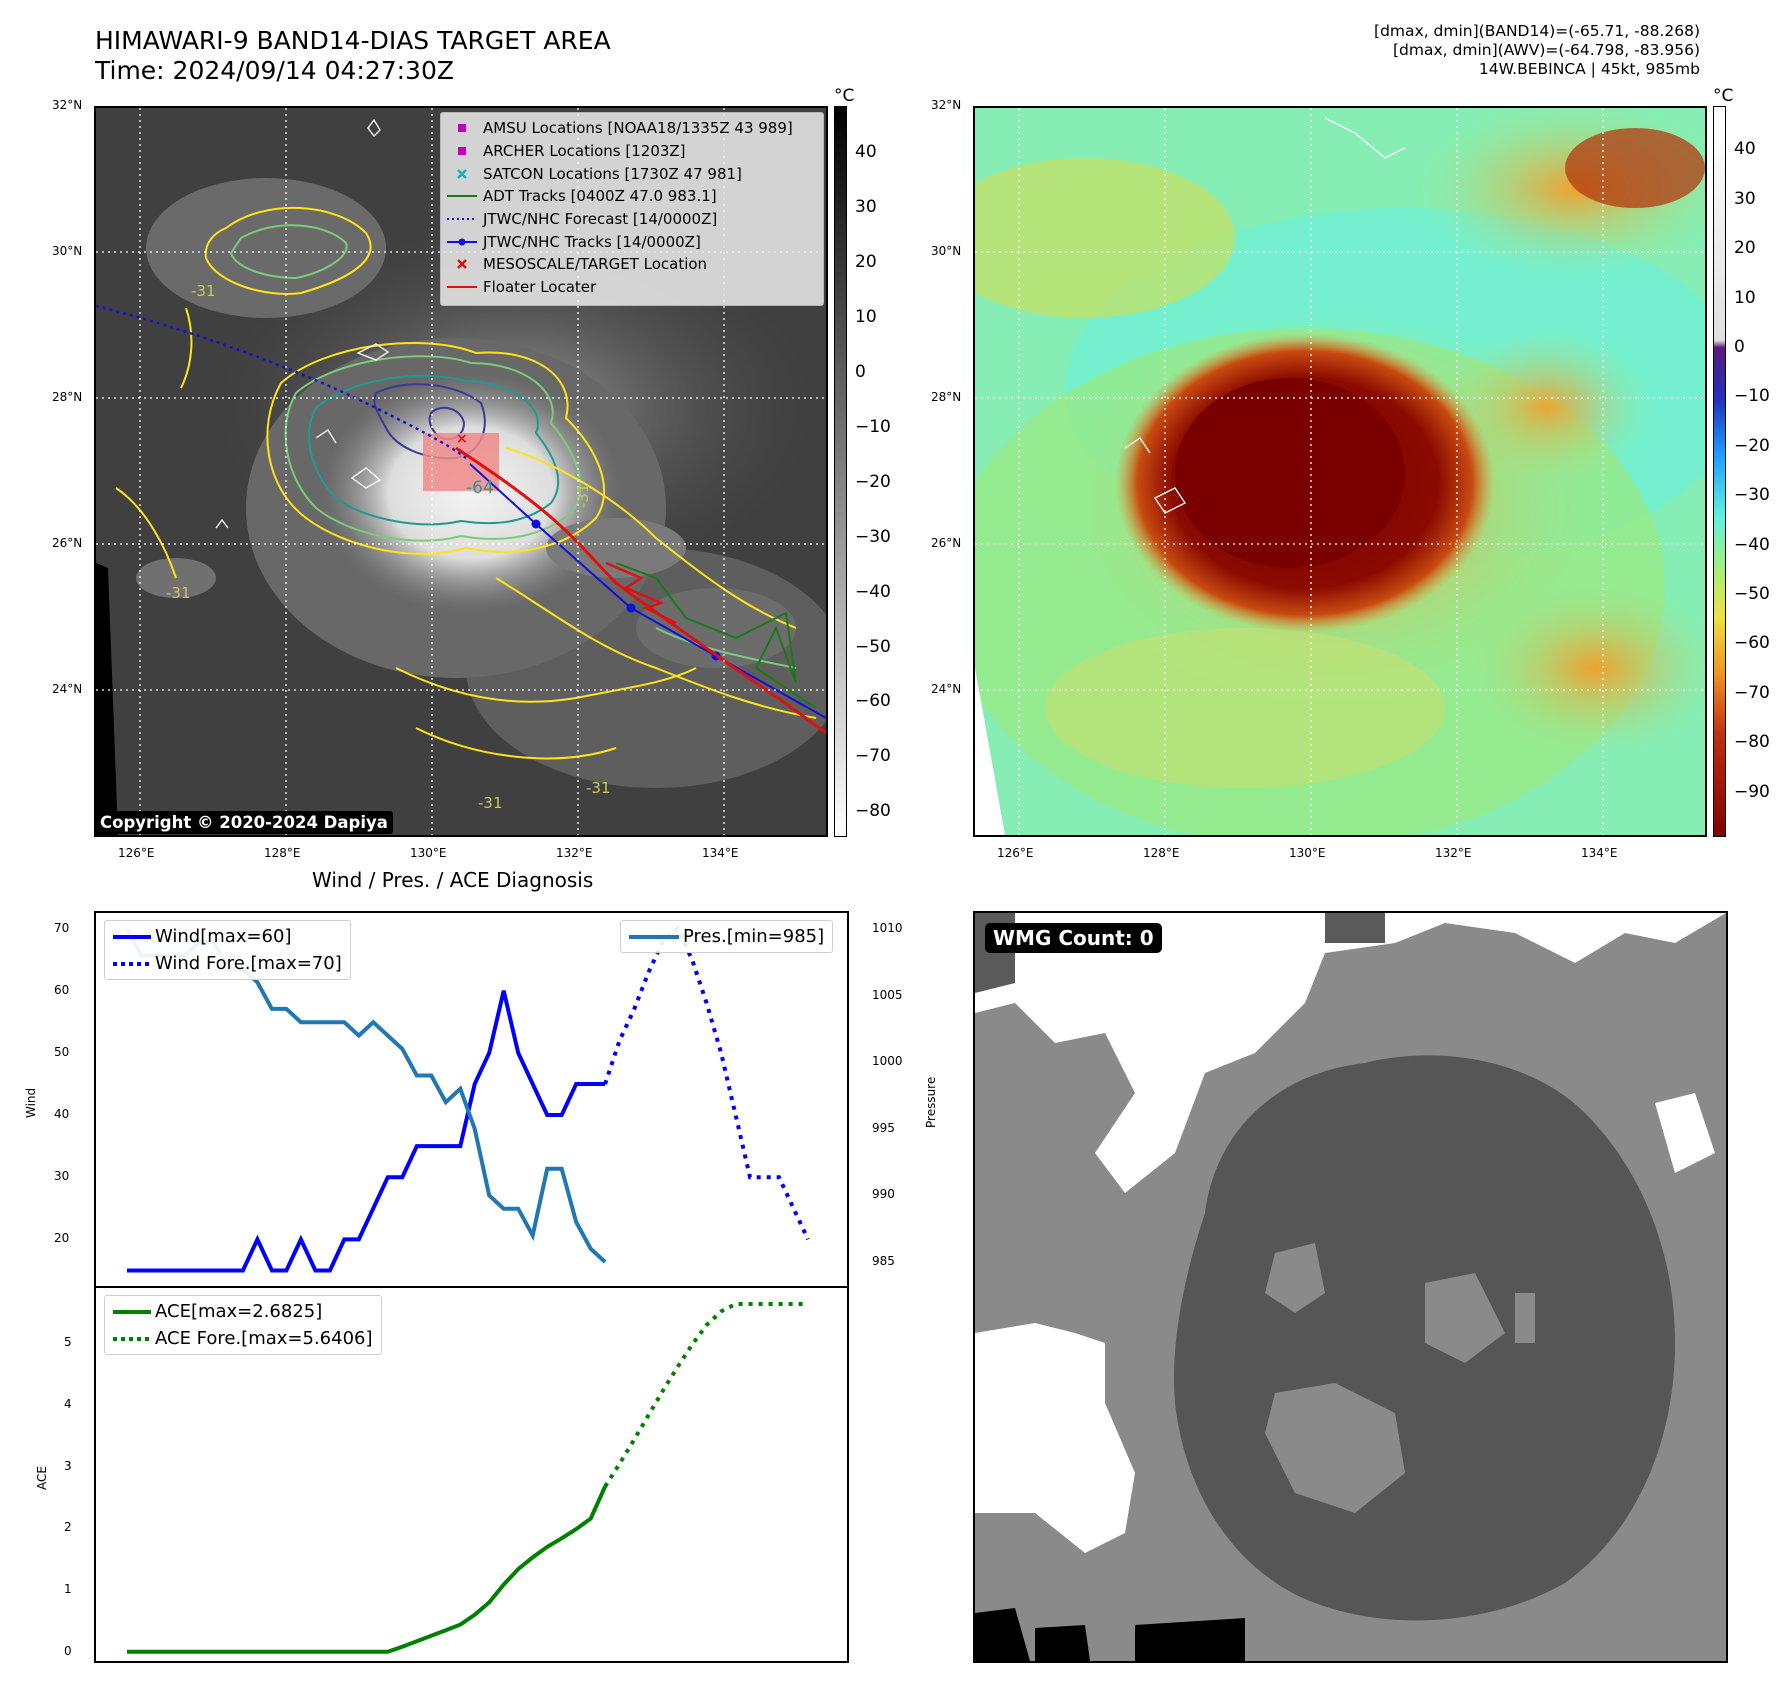 This screenshot has height=1695, width=1788. I want to click on legend-item: SATCON Locations [1730Z 47 981], so click(632, 173).